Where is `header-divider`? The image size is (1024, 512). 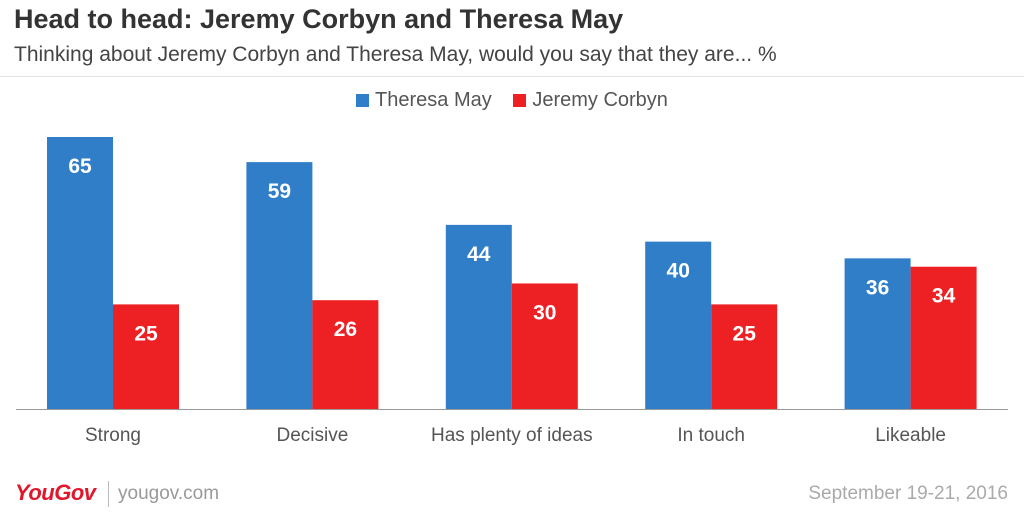
header-divider is located at coordinates (512, 76).